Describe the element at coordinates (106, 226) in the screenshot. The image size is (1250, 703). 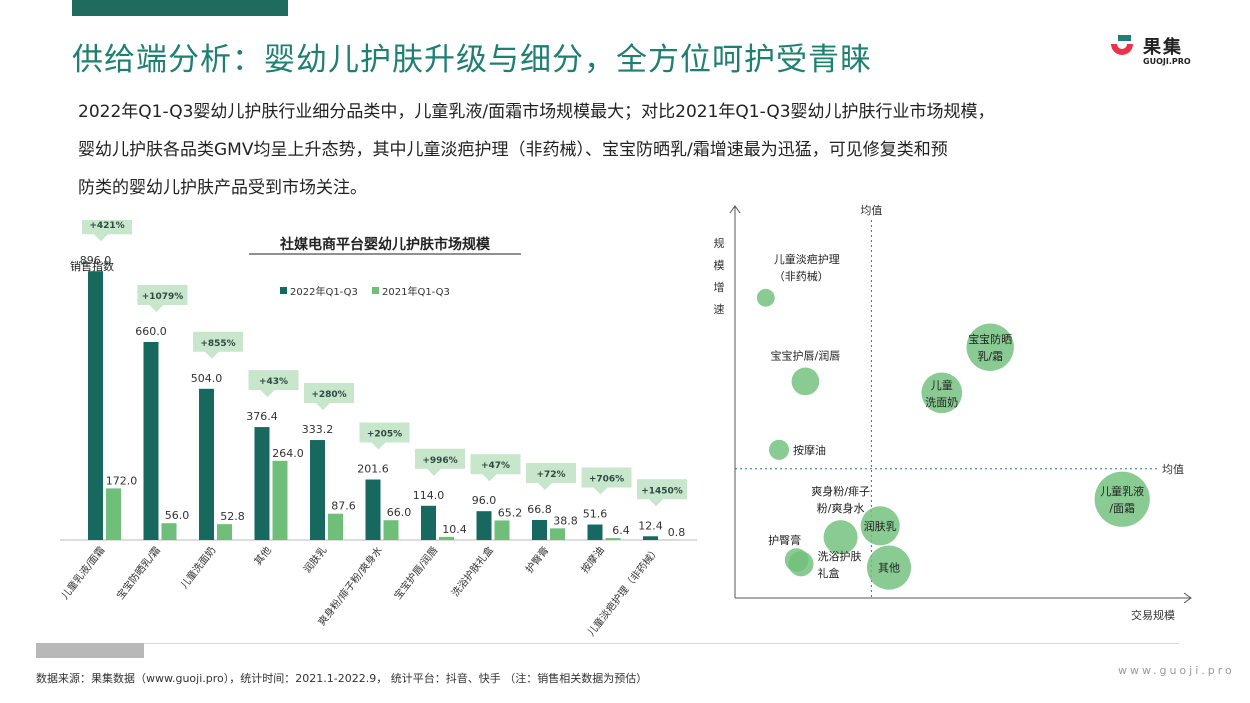
I see `growth-label: +421%` at that location.